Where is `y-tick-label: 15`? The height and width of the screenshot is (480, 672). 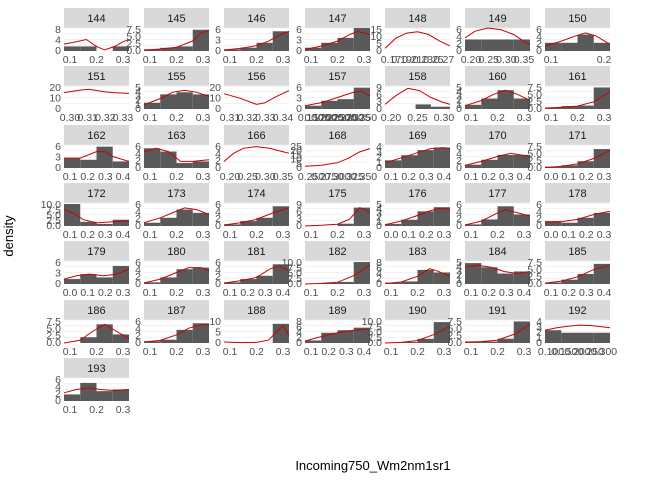 y-tick-label: 15 is located at coordinates (376, 30).